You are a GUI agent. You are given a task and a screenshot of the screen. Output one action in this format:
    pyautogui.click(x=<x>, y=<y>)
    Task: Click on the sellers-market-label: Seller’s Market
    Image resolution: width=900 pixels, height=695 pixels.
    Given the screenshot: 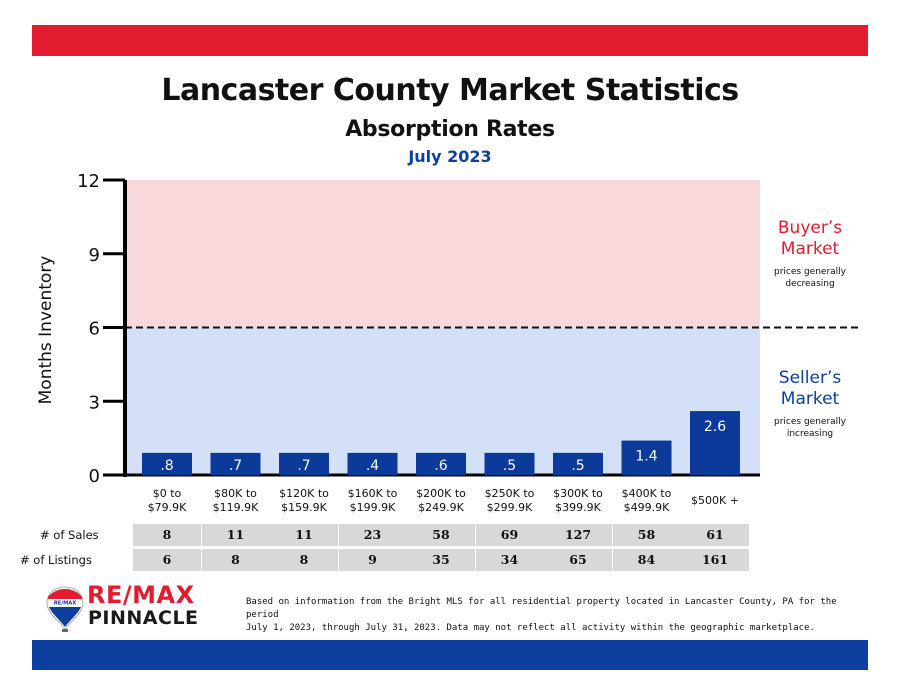 What is the action you would take?
    pyautogui.click(x=810, y=389)
    